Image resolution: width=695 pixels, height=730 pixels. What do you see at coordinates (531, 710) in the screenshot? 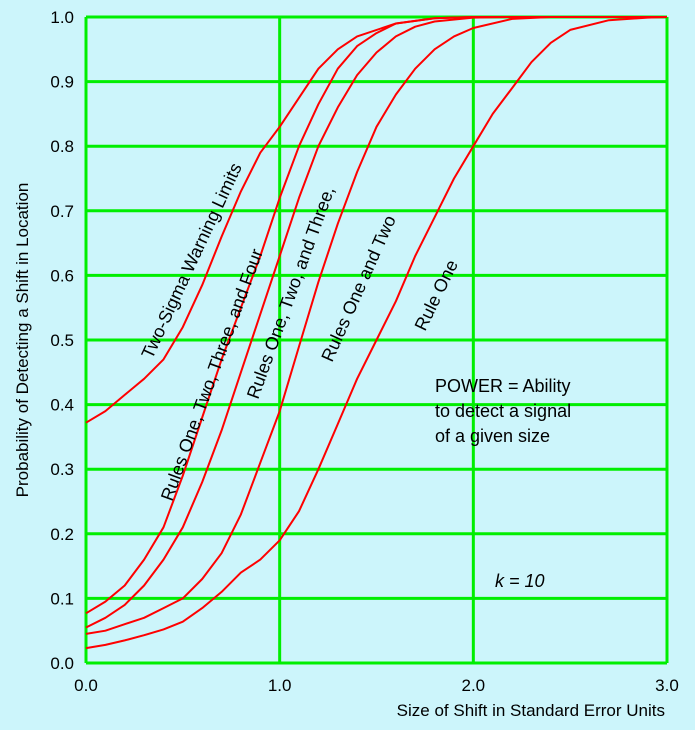
I see `x-axis-title: Size of Shift in Standard Error Units` at bounding box center [531, 710].